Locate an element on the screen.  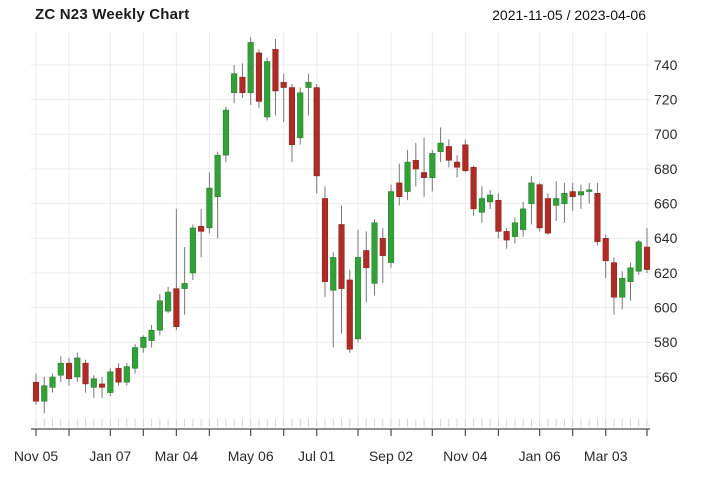
x-tick-label: Mar 04 is located at coordinates (177, 456).